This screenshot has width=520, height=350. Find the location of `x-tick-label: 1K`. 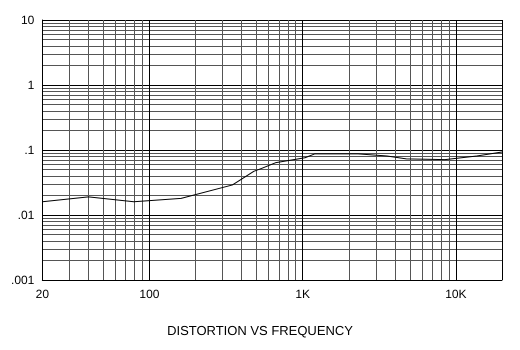

x-tick-label: 1K is located at coordinates (302, 294).